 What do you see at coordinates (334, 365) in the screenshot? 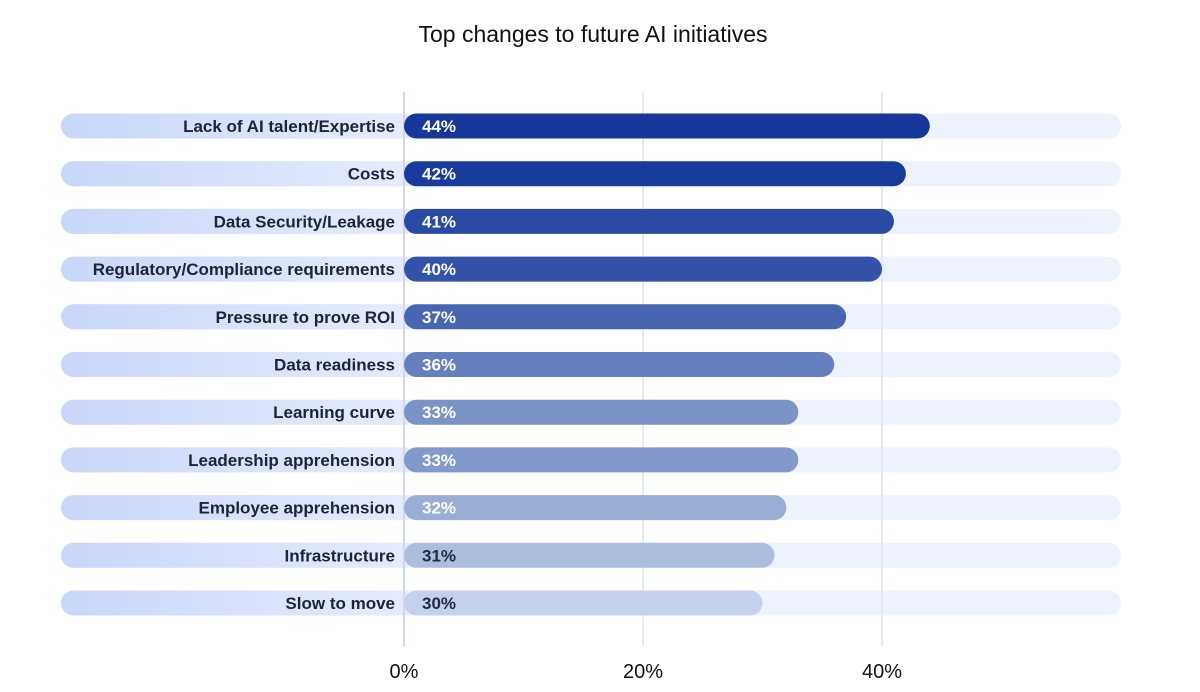
I see `category-label: Data readiness` at bounding box center [334, 365].